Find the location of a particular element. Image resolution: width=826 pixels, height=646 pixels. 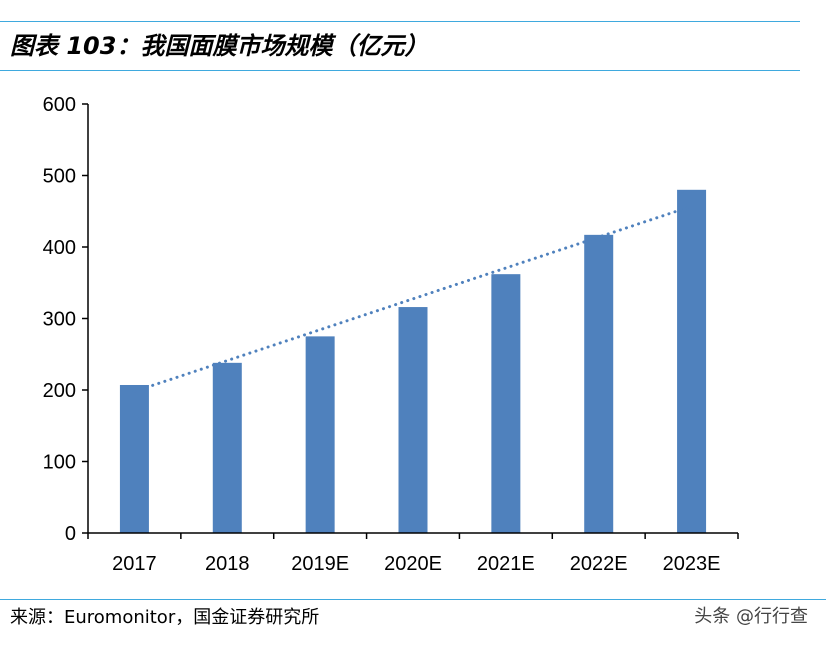

footer-rule is located at coordinates (413, 599).